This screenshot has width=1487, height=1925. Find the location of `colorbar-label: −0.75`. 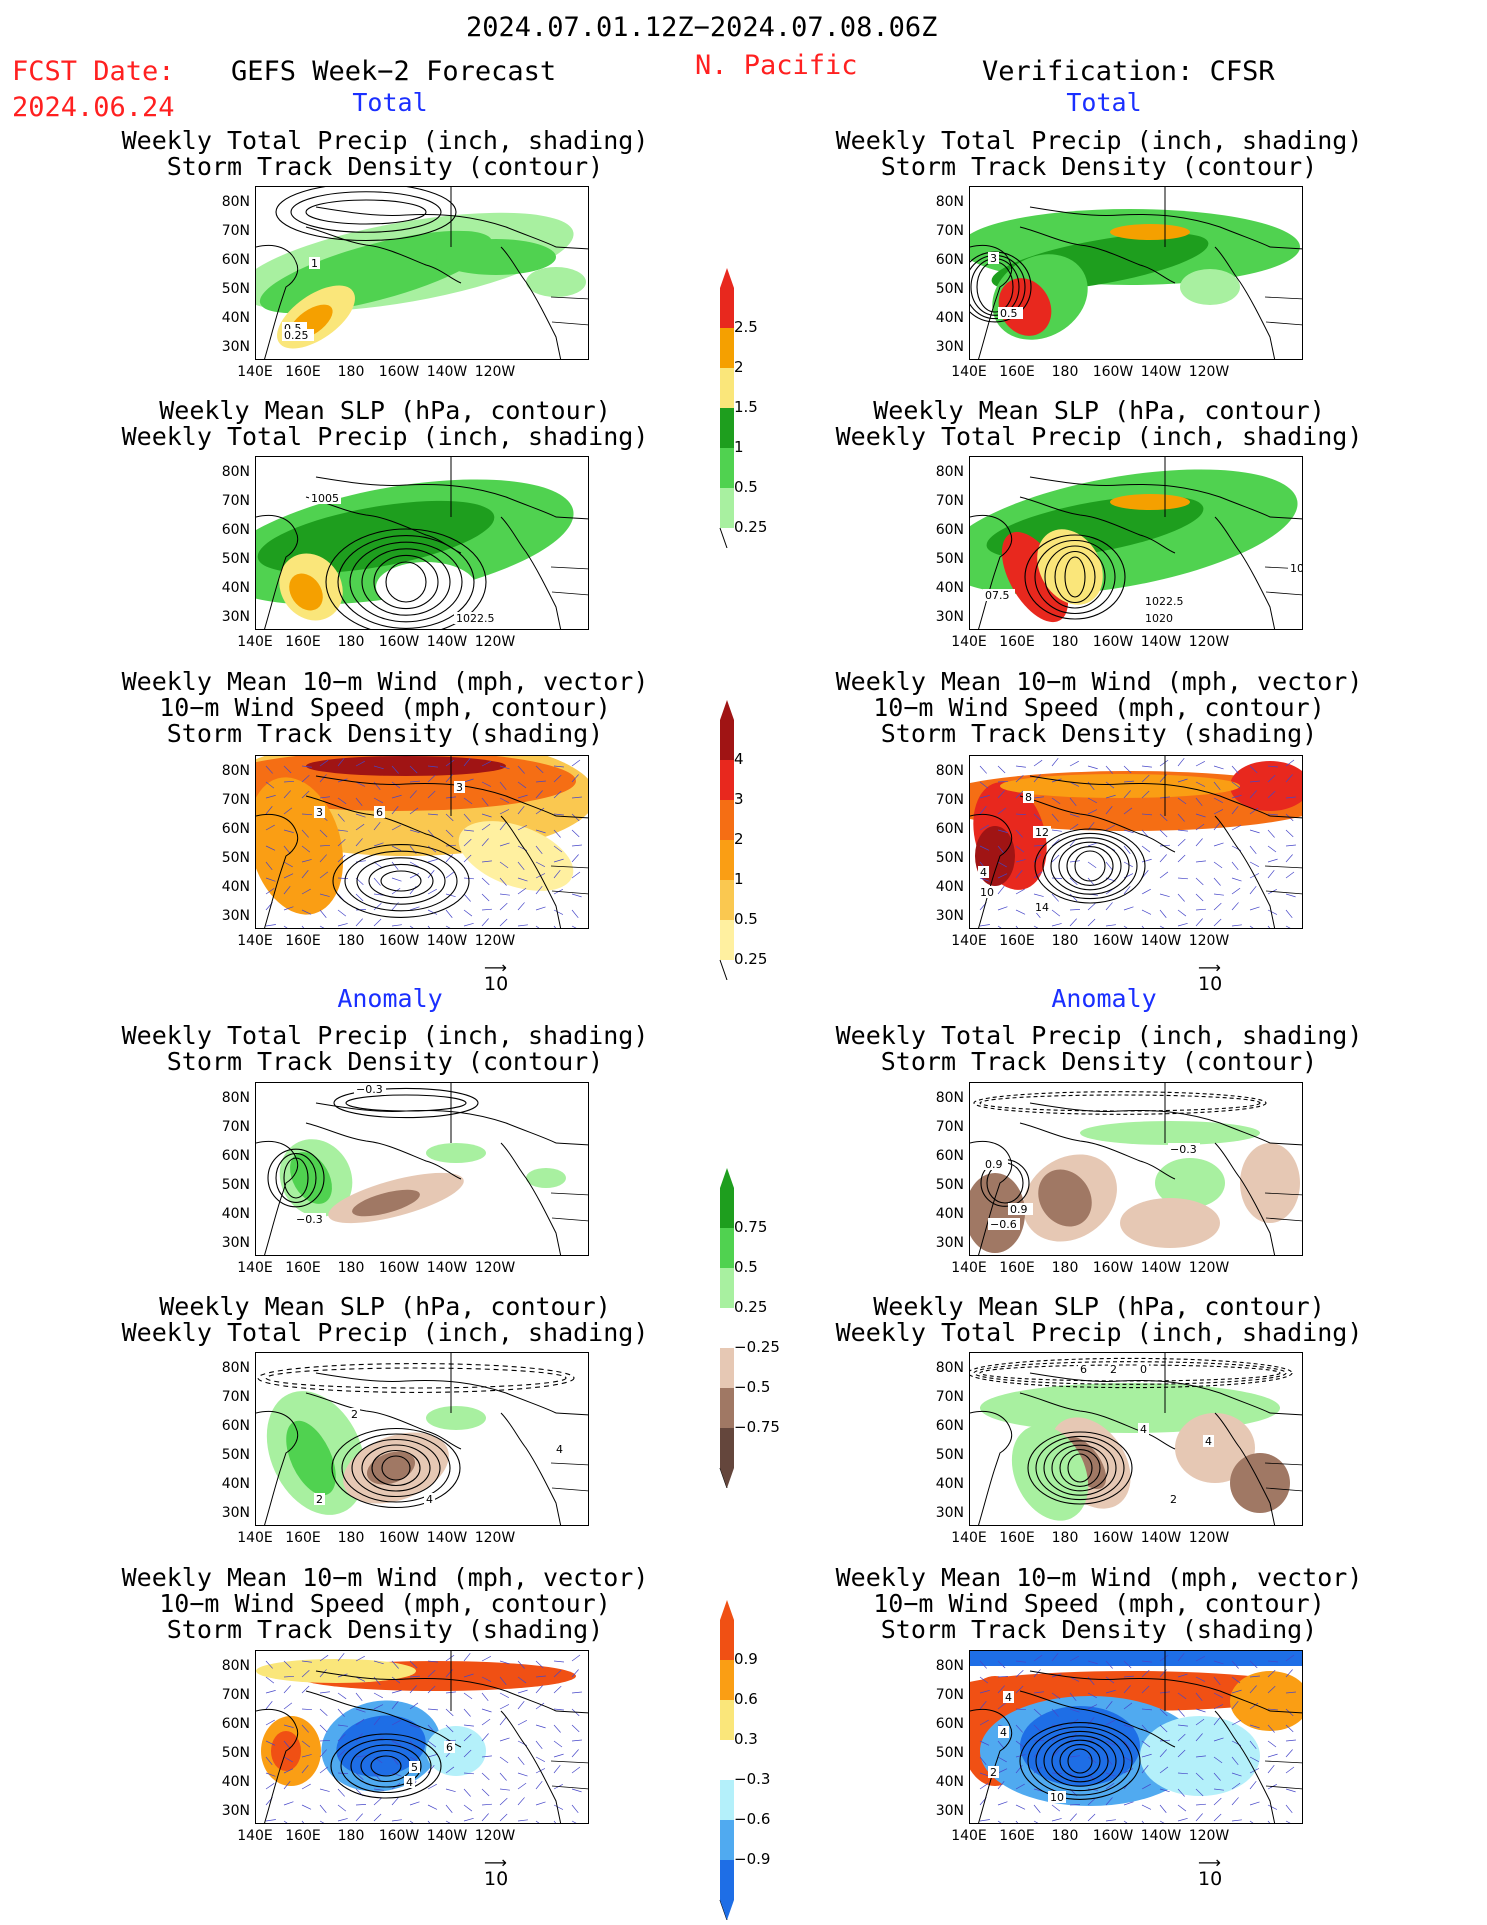

colorbar-label: −0.75 is located at coordinates (757, 1427).